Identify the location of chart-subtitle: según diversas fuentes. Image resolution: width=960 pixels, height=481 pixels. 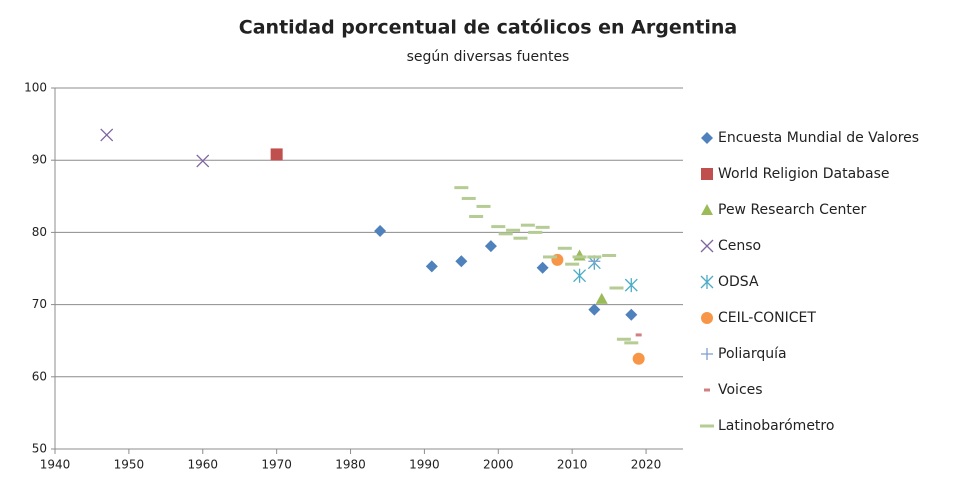
(488, 57).